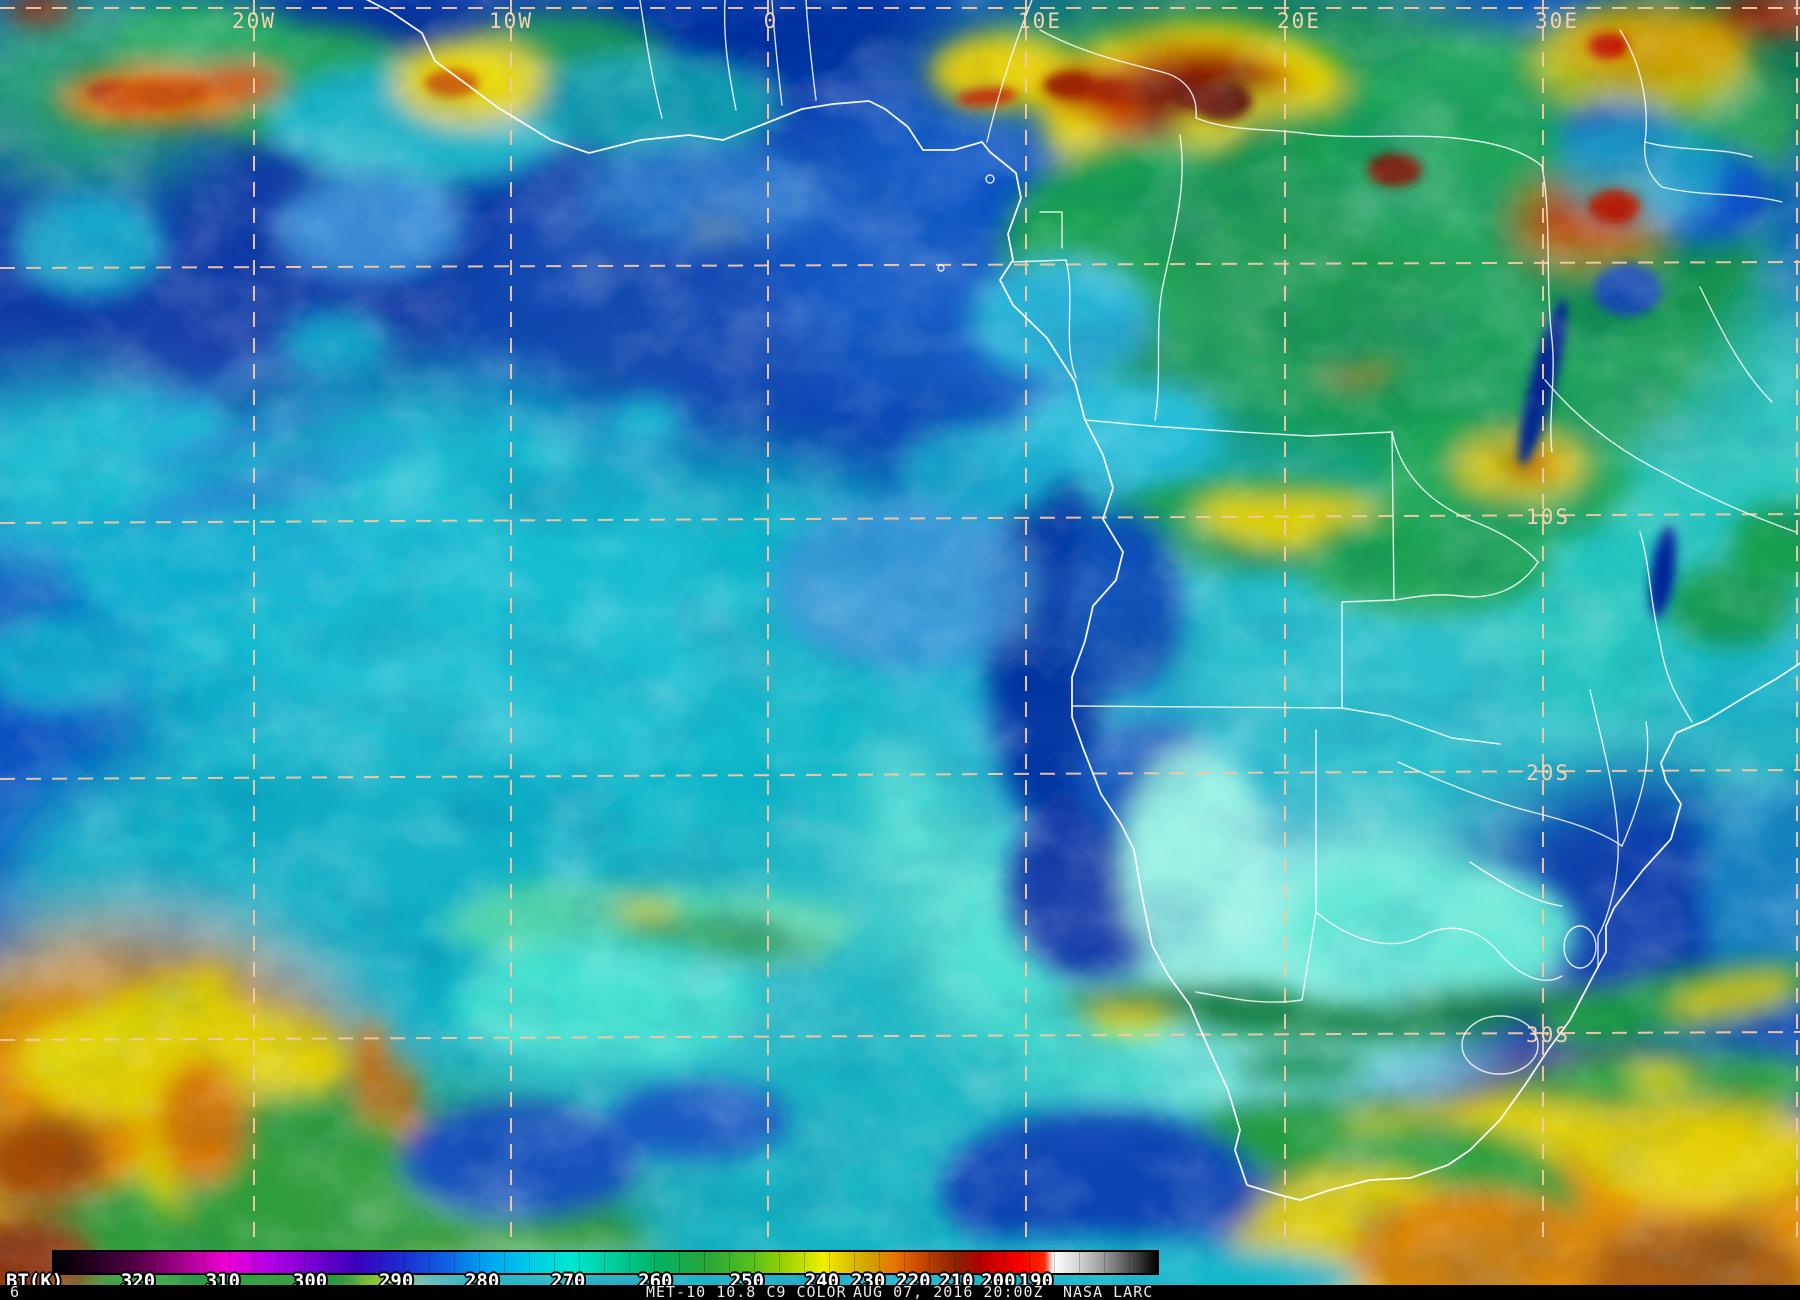 Image resolution: width=1800 pixels, height=1300 pixels. Describe the element at coordinates (900, 1036) in the screenshot. I see `gridline-30s` at that location.